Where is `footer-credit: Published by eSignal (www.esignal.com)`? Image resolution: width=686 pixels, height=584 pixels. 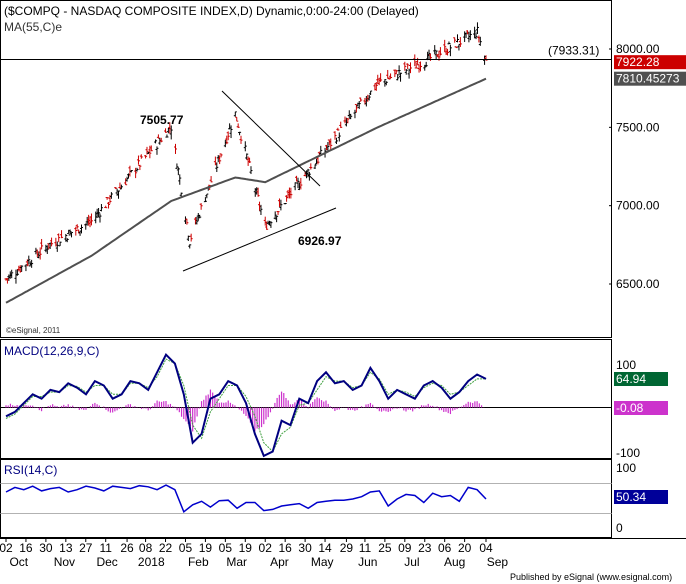
footer-credit: Published by eSignal (www.esignal.com) is located at coordinates (591, 577).